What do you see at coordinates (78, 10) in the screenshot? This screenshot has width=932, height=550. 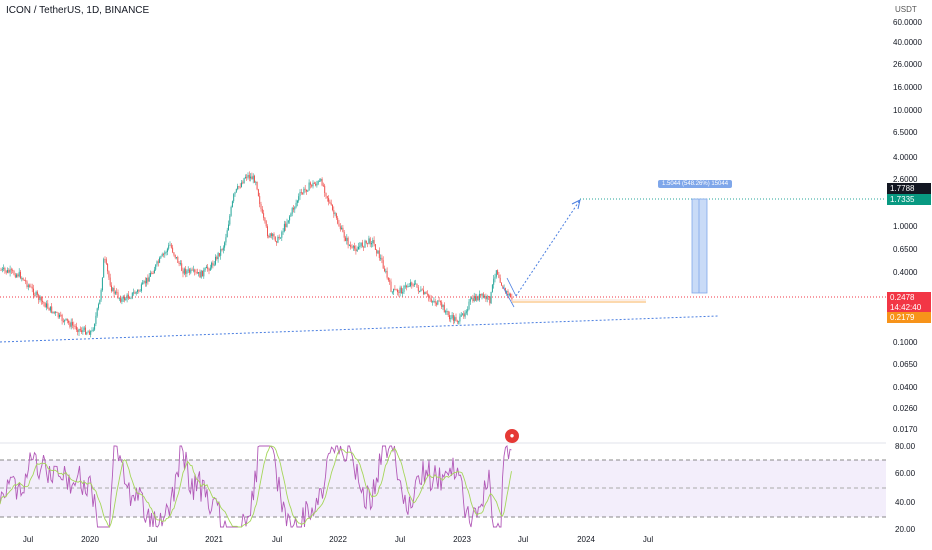 I see `symbol-title: ICON / TetherUS, 1D, BINANCE` at bounding box center [78, 10].